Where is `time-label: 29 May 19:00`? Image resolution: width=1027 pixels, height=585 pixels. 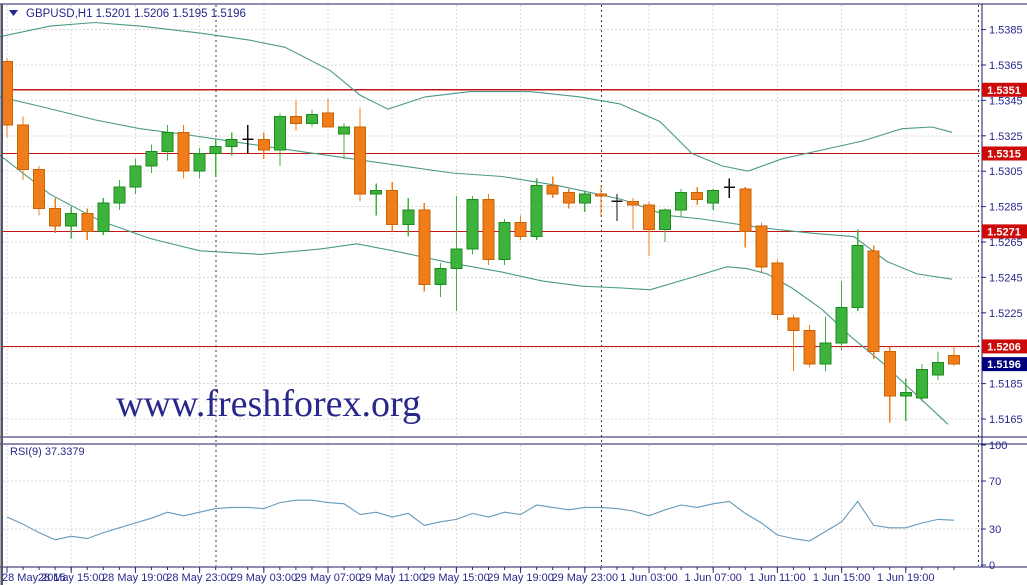 time-label: 29 May 19:00 is located at coordinates (520, 578).